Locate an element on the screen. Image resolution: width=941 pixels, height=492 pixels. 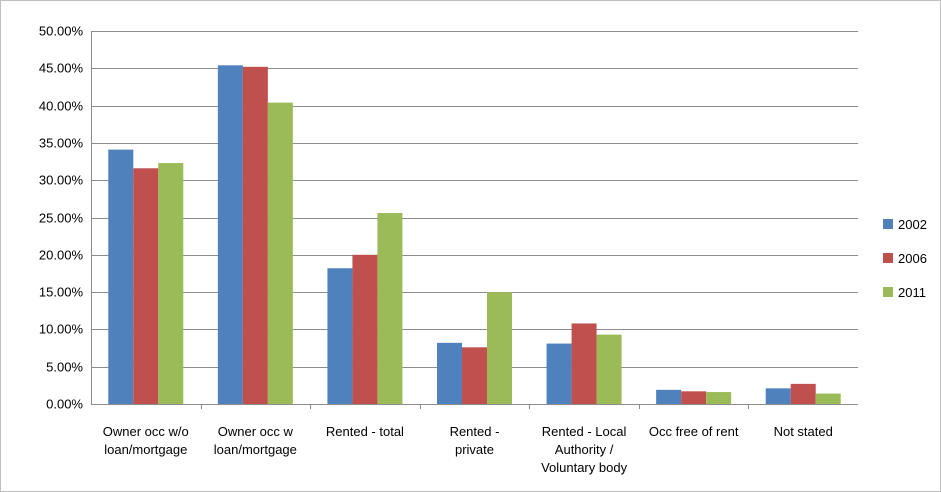
y-tick-label: 15.00% is located at coordinates (61, 292).